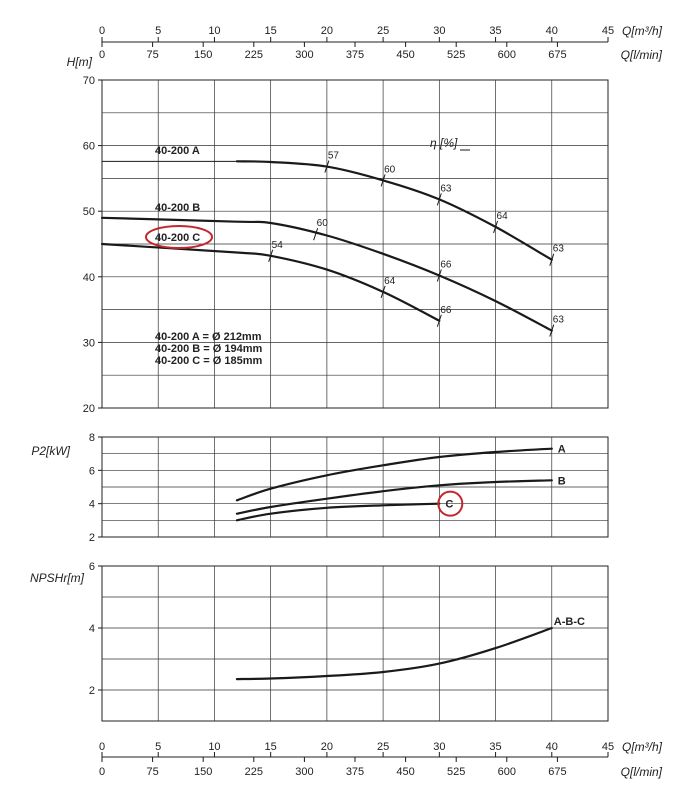  What do you see at coordinates (405, 772) in the screenshot?
I see `bottom-lmin-tick-label: 450` at bounding box center [405, 772].